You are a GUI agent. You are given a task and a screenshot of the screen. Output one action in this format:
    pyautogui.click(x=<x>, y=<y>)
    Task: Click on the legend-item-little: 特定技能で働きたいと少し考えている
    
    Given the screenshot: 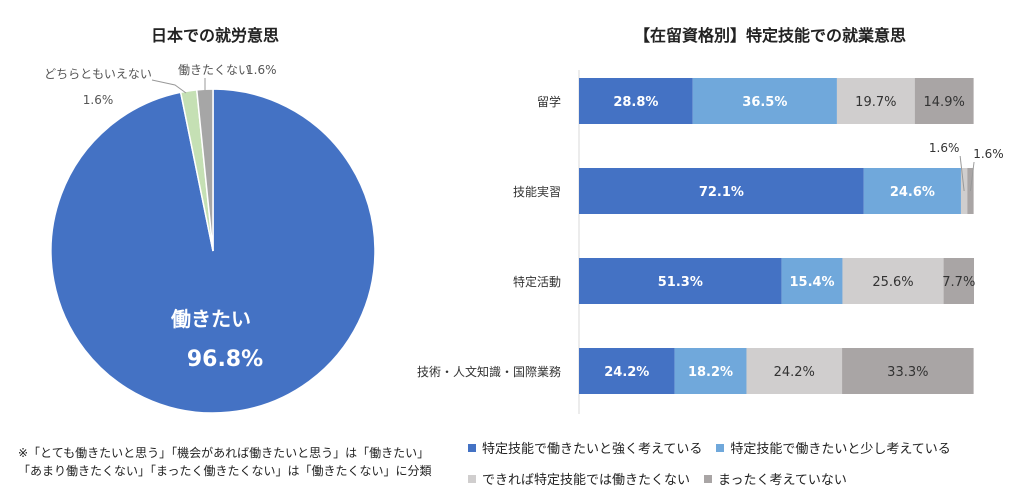 What is the action you would take?
    pyautogui.click(x=833, y=447)
    